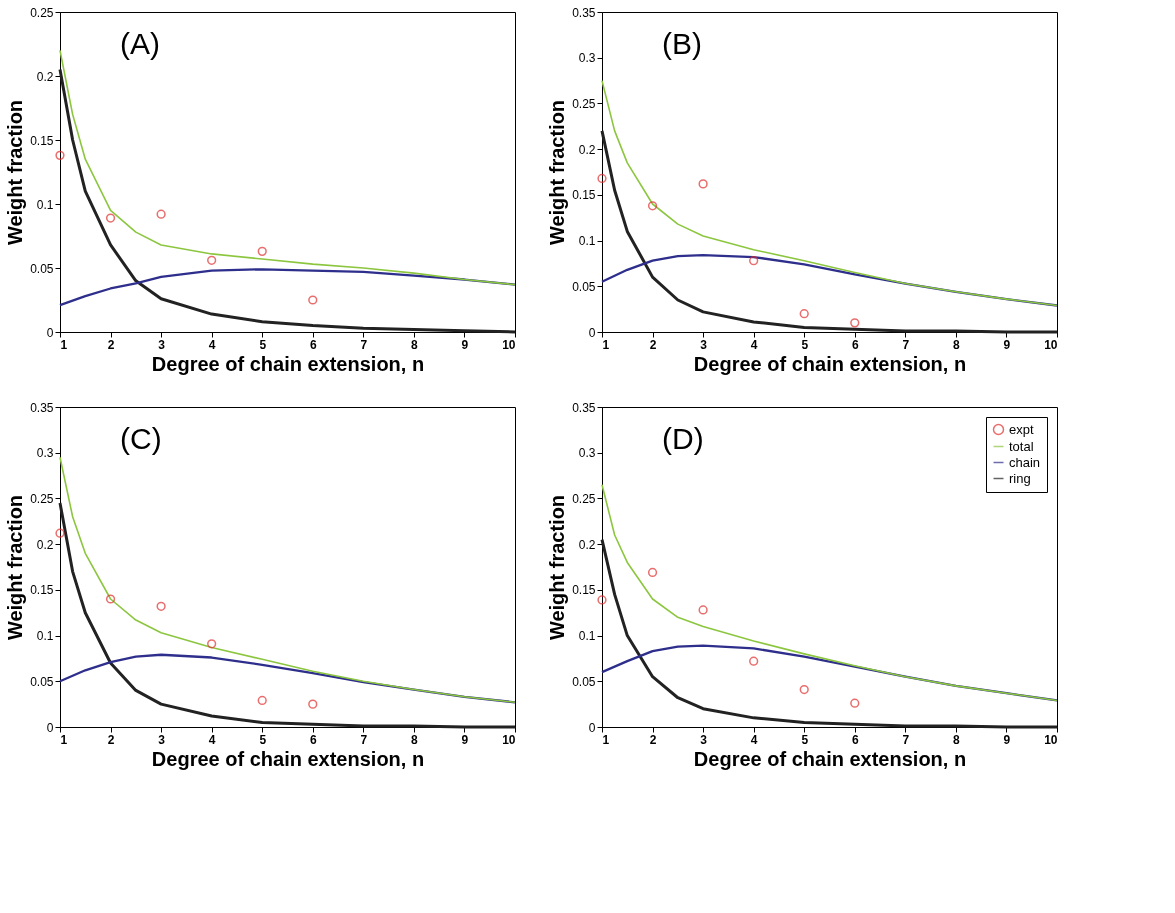 Image resolution: width=1175 pixels, height=913 pixels. I want to click on legend-label: ring, so click(1020, 478).